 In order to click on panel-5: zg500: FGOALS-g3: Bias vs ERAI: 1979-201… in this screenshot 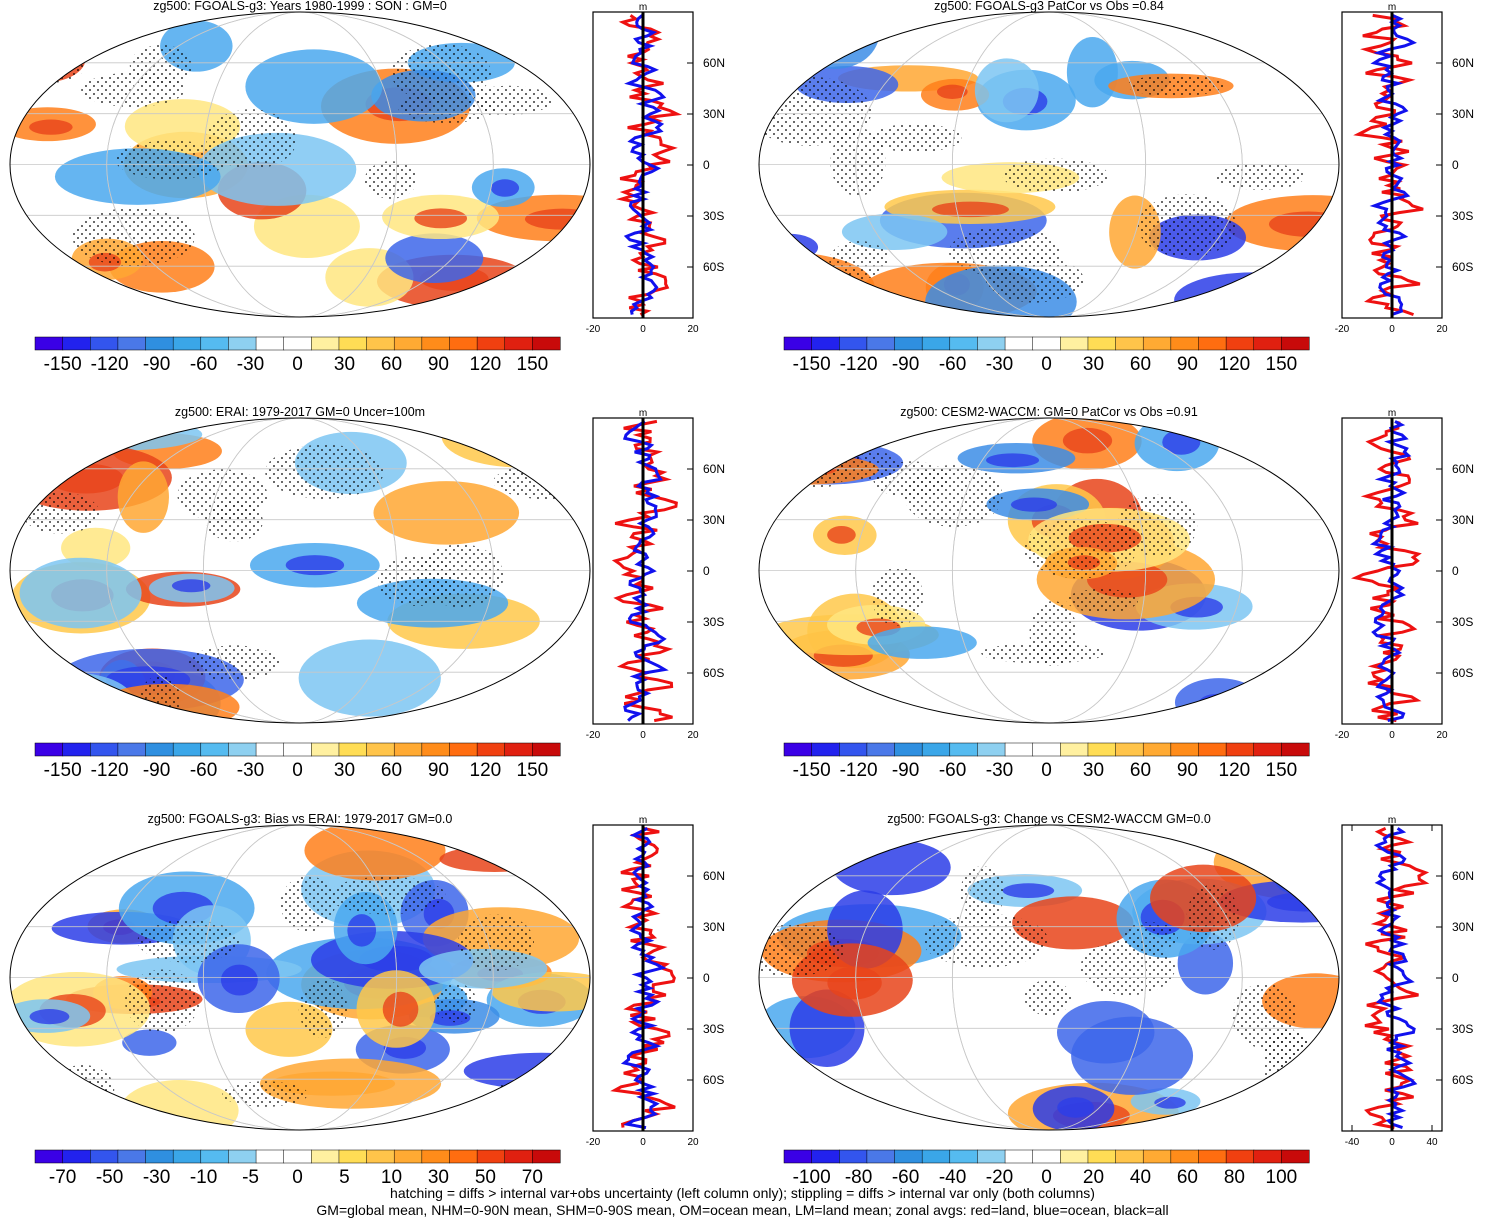, I will do `click(367, 1000)`.